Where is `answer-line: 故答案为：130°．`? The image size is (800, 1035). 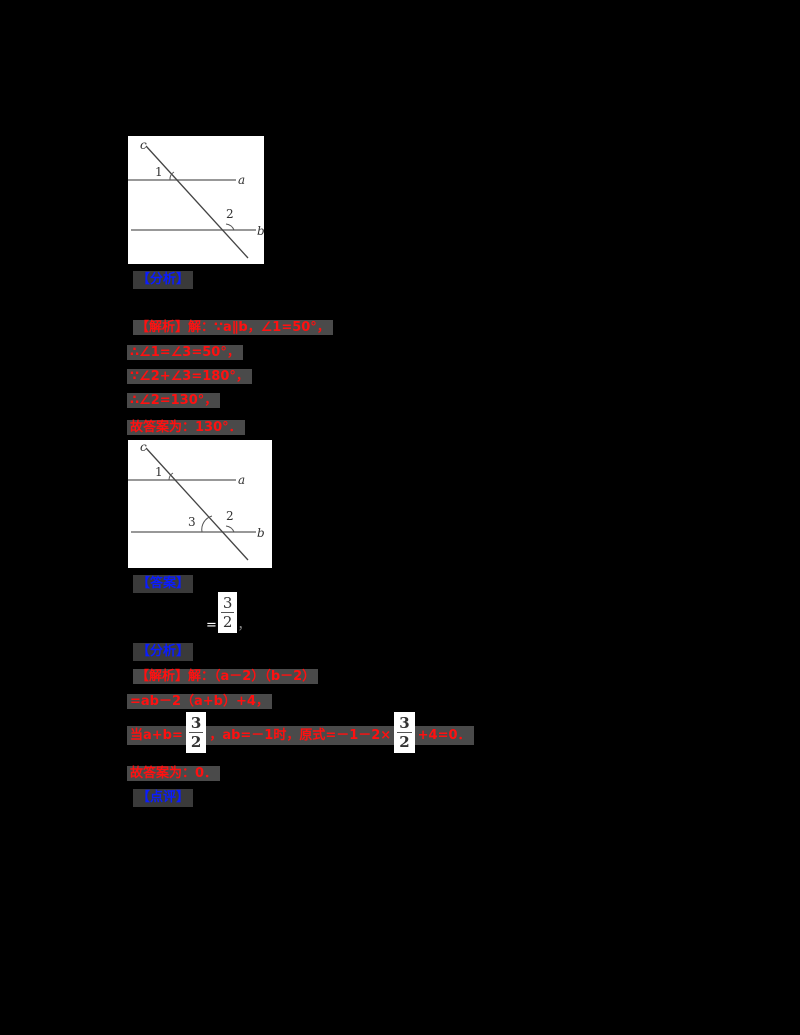 answer-line: 故答案为：130°． is located at coordinates (186, 427).